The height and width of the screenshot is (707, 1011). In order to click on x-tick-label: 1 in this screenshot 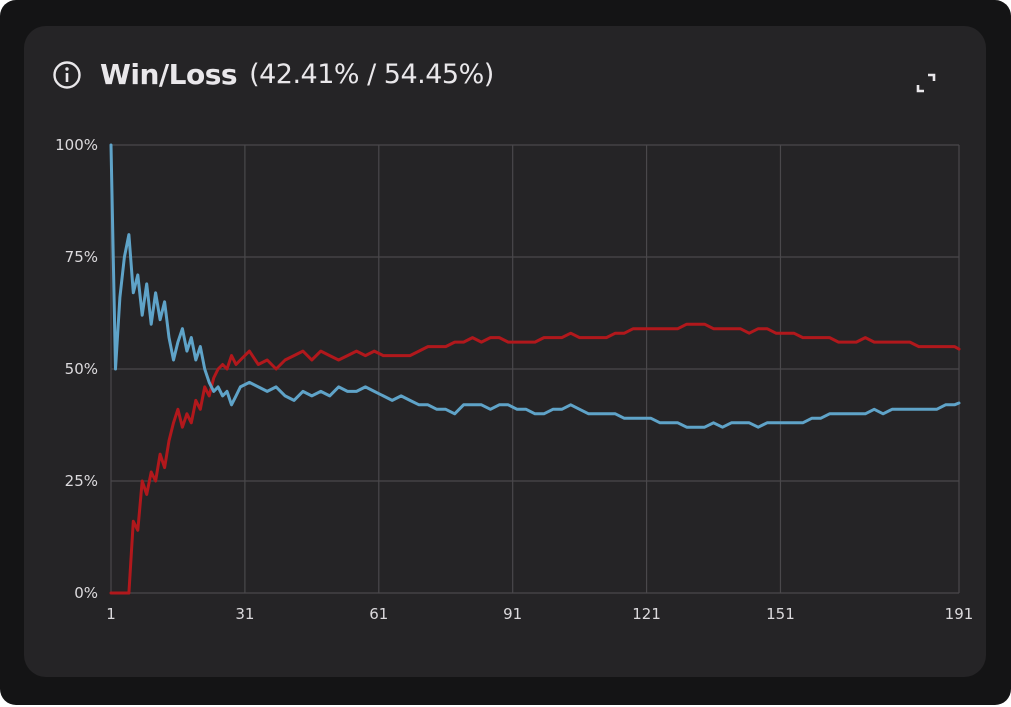, I will do `click(111, 614)`.